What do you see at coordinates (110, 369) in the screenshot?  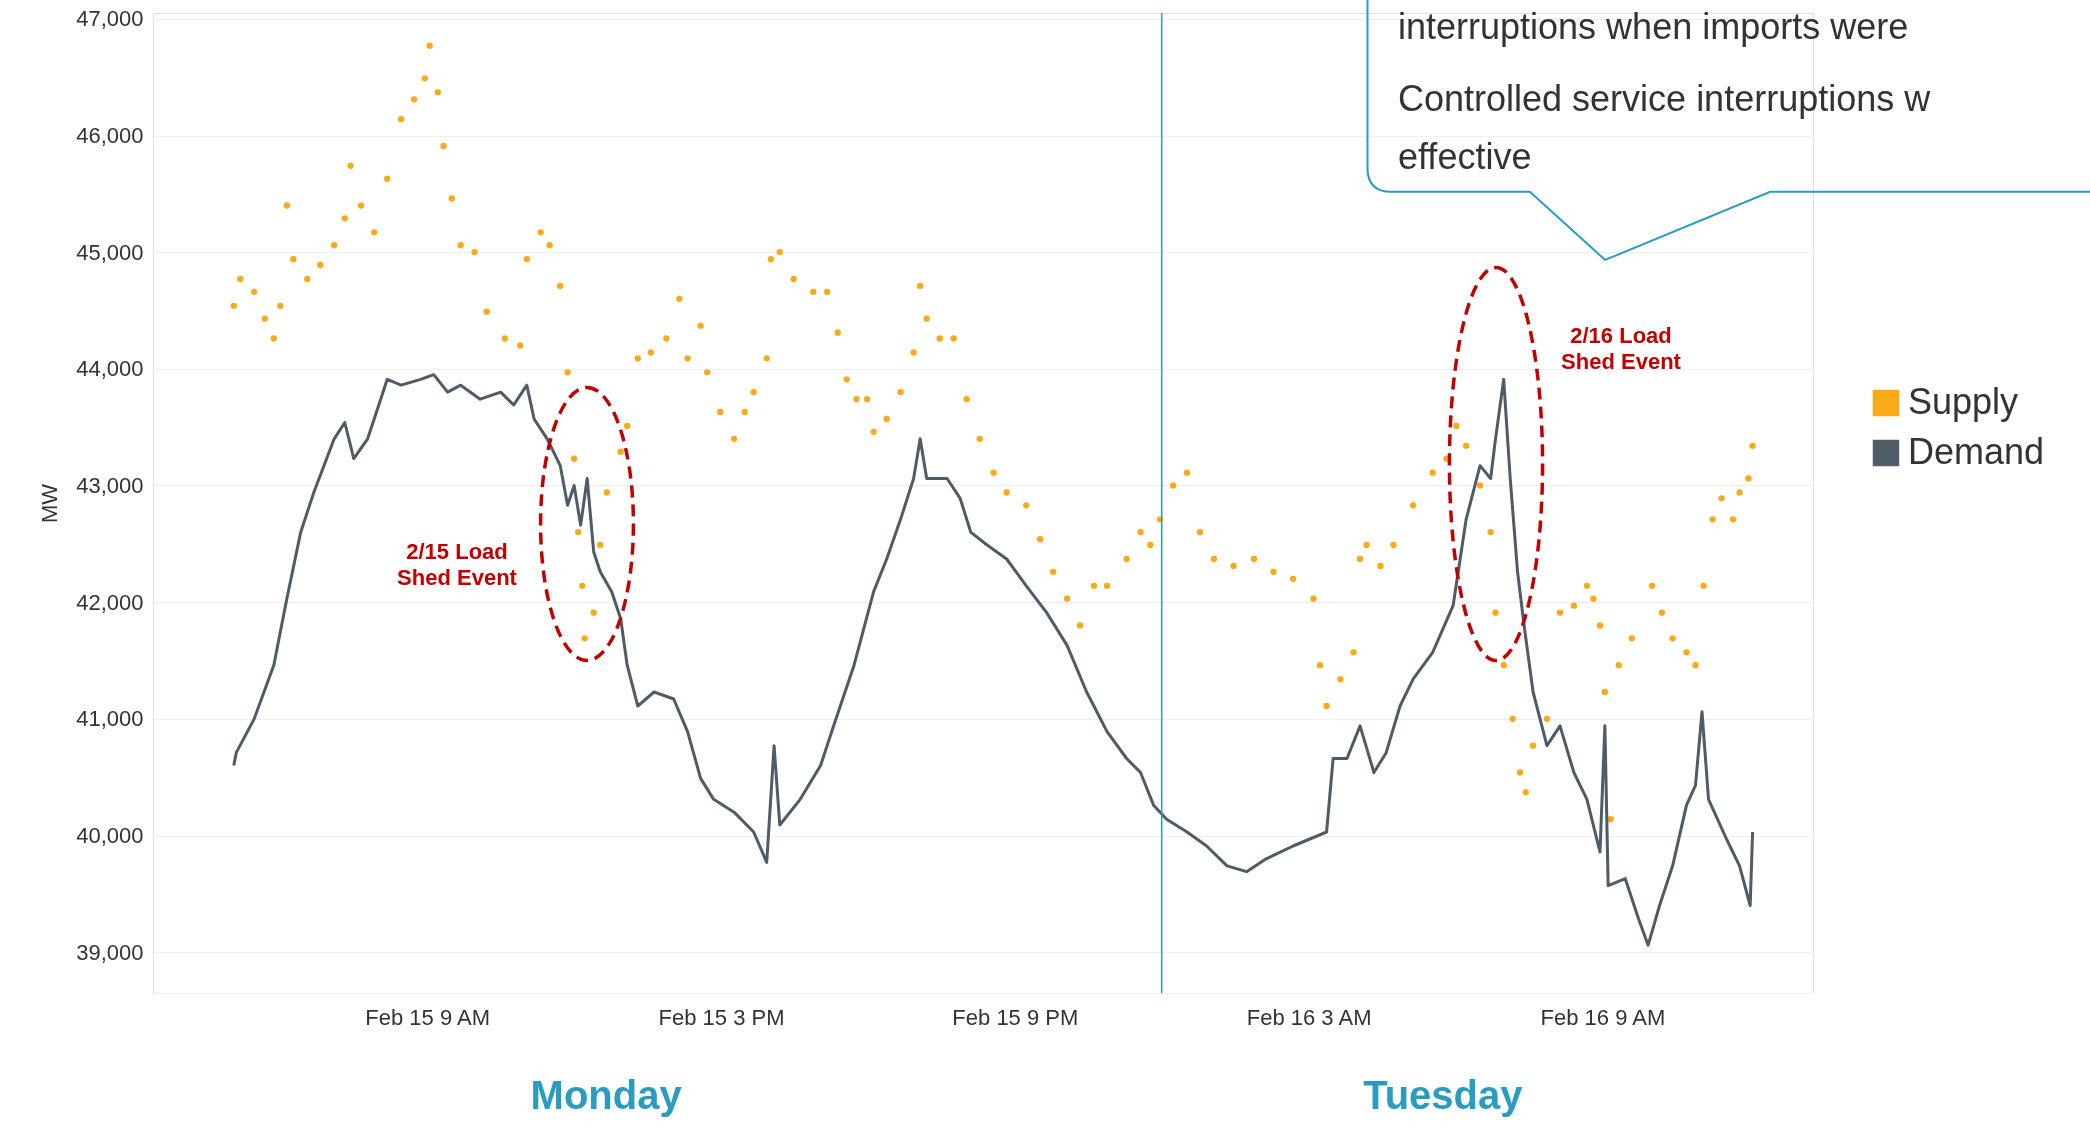 I see `y-tick-label: 44,000` at bounding box center [110, 369].